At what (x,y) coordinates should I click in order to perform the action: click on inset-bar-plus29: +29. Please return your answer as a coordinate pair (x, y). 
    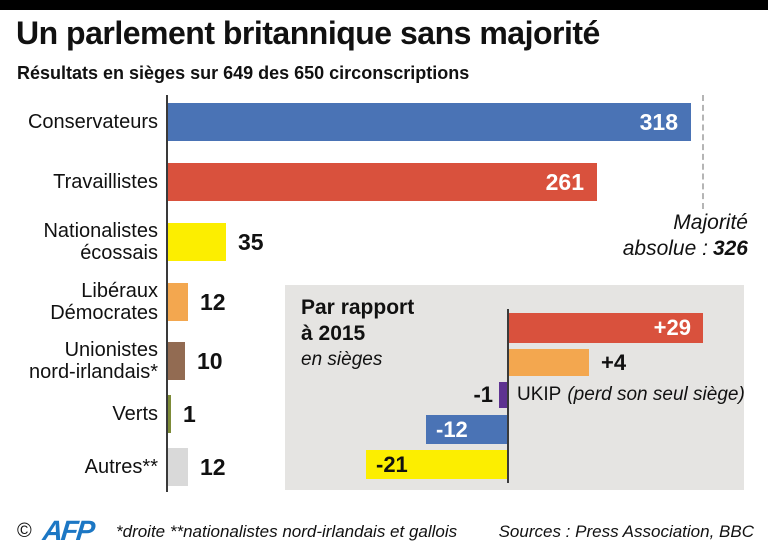
    Looking at the image, I should click on (606, 328).